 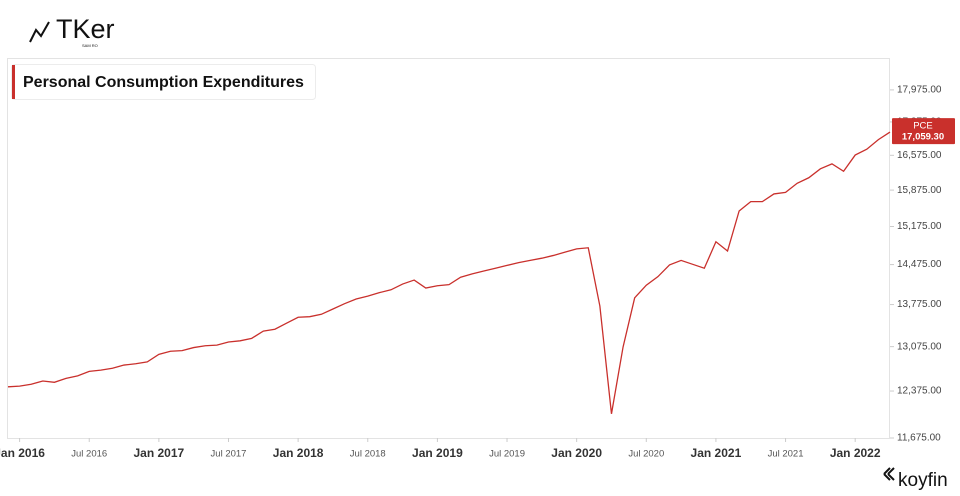 What do you see at coordinates (298, 453) in the screenshot?
I see `x-tick-label: Jan 2018` at bounding box center [298, 453].